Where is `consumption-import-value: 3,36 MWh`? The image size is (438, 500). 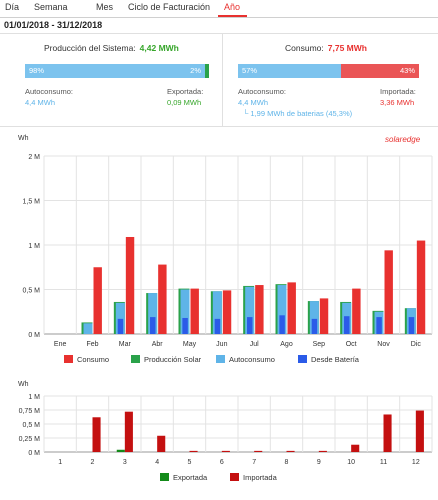 consumption-import-value: 3,36 MWh is located at coordinates (397, 102).